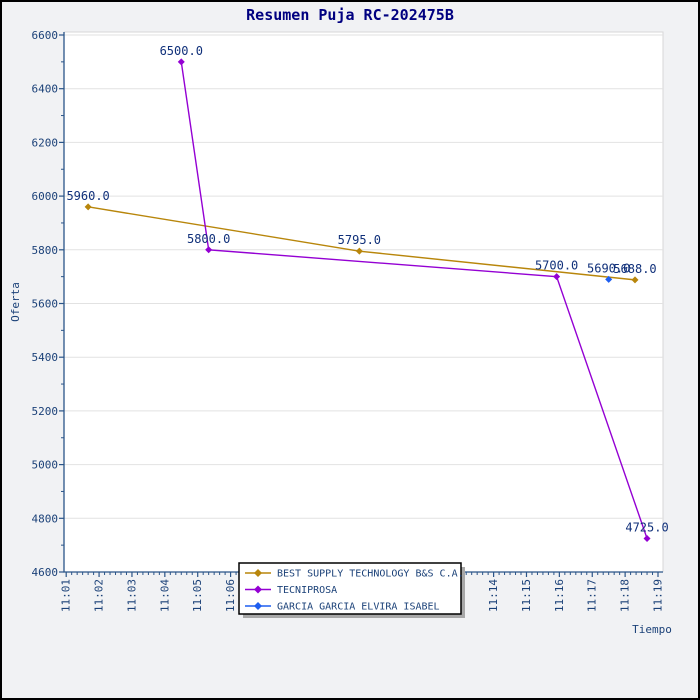  Describe the element at coordinates (370, 574) in the screenshot. I see `legend-item-label: BEST SUPPLY TECHNOLOGY B&S C.A.` at that location.